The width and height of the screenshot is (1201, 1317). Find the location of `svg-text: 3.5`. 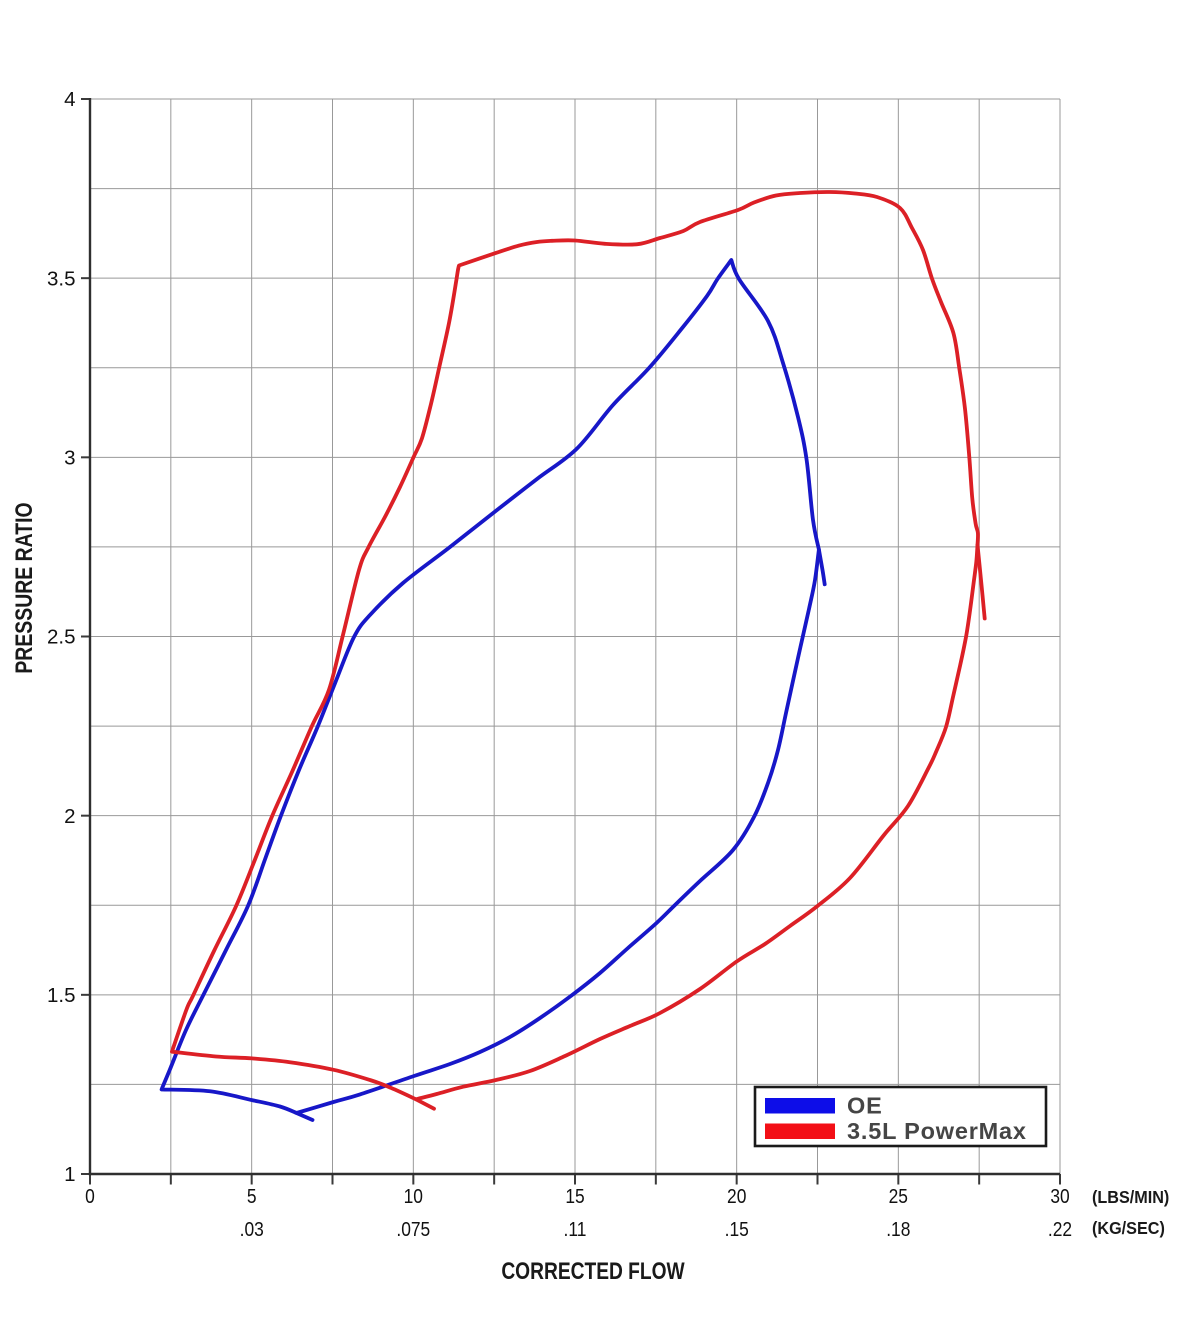

svg-text: 3.5 is located at coordinates (61, 278).